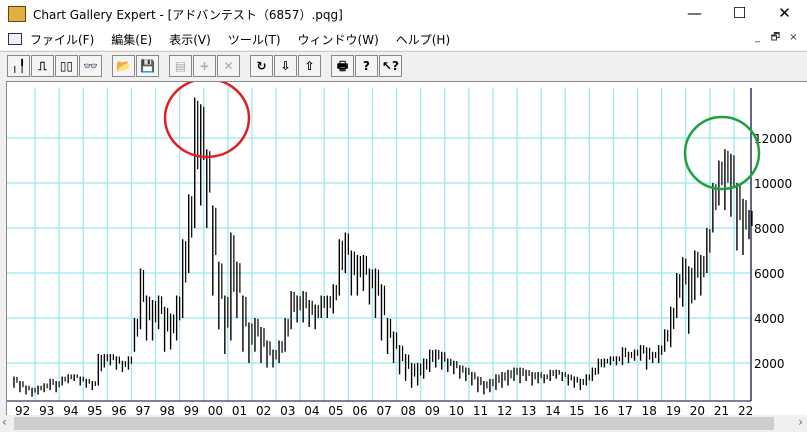  I want to click on x-tick-label: 03, so click(287, 410).